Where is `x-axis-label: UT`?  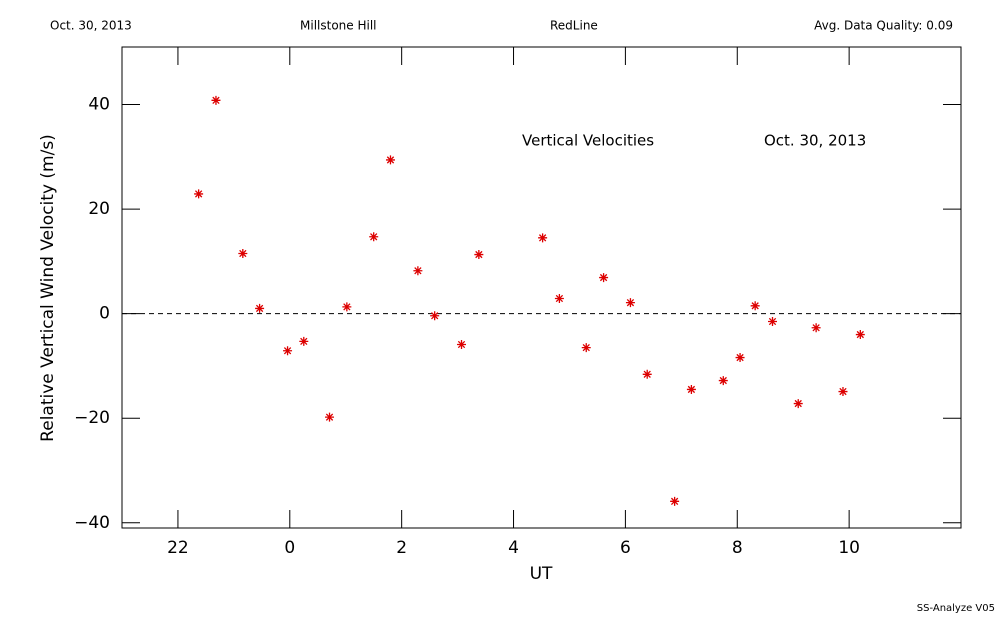
x-axis-label: UT is located at coordinates (541, 574).